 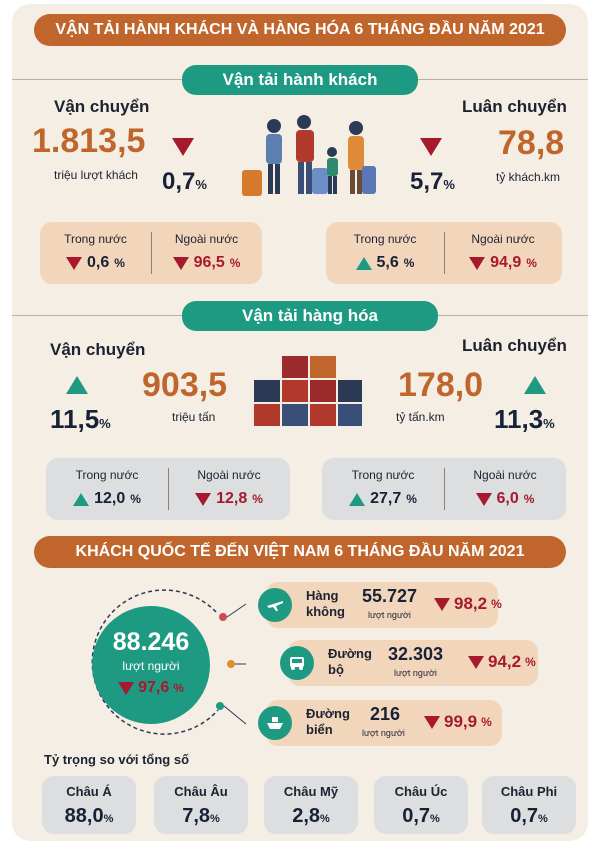 What do you see at coordinates (325, 603) in the screenshot?
I see `mode-name: Hàng không` at bounding box center [325, 603].